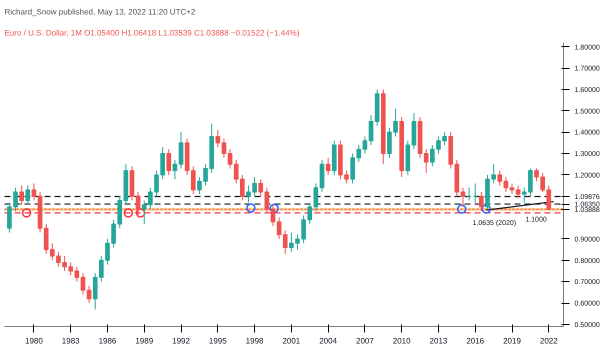 The image size is (602, 346). What do you see at coordinates (218, 341) in the screenshot?
I see `x-tick-label: 1995` at bounding box center [218, 341].